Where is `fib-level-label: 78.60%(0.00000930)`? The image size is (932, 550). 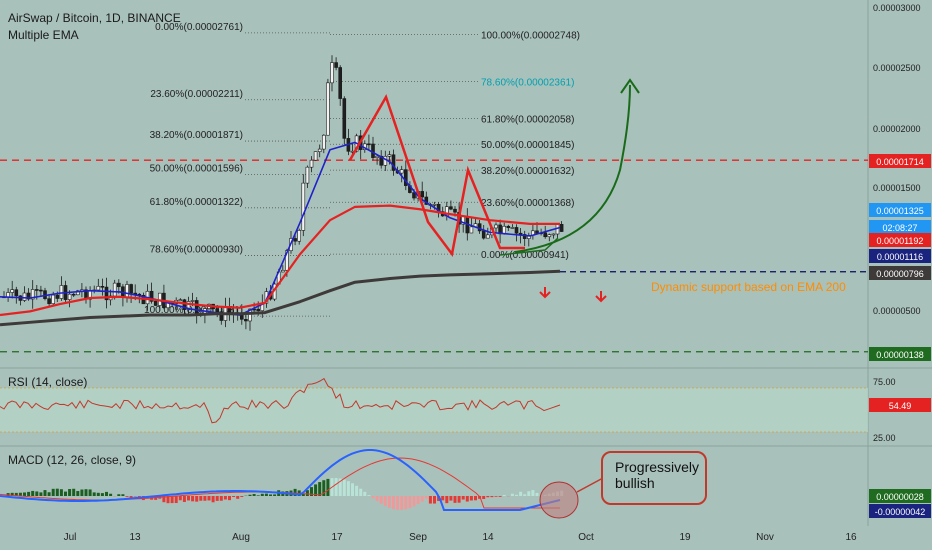
fib-level-label: 78.60%(0.00000930) is located at coordinates (196, 249).